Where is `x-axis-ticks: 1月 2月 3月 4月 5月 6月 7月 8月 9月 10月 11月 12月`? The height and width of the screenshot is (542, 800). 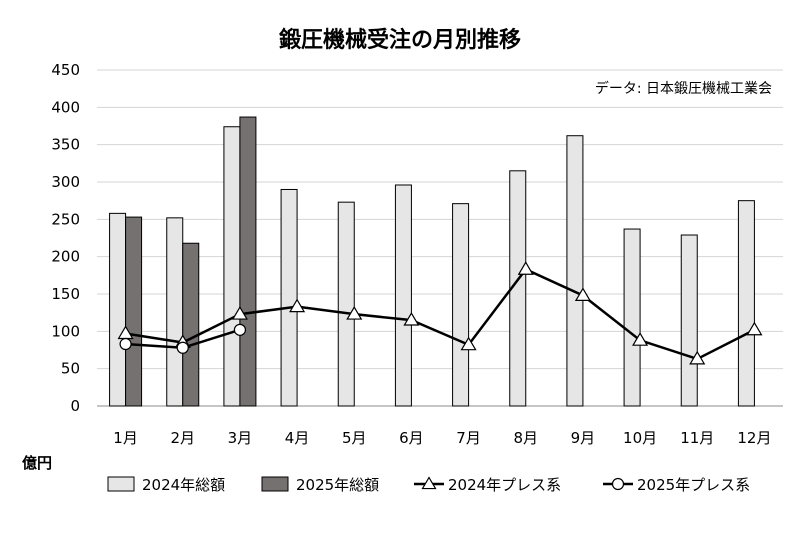
x-axis-ticks: 1月 2月 3月 4月 5月 6月 7月 8月 9月 10月 11月 12月 is located at coordinates (442, 438).